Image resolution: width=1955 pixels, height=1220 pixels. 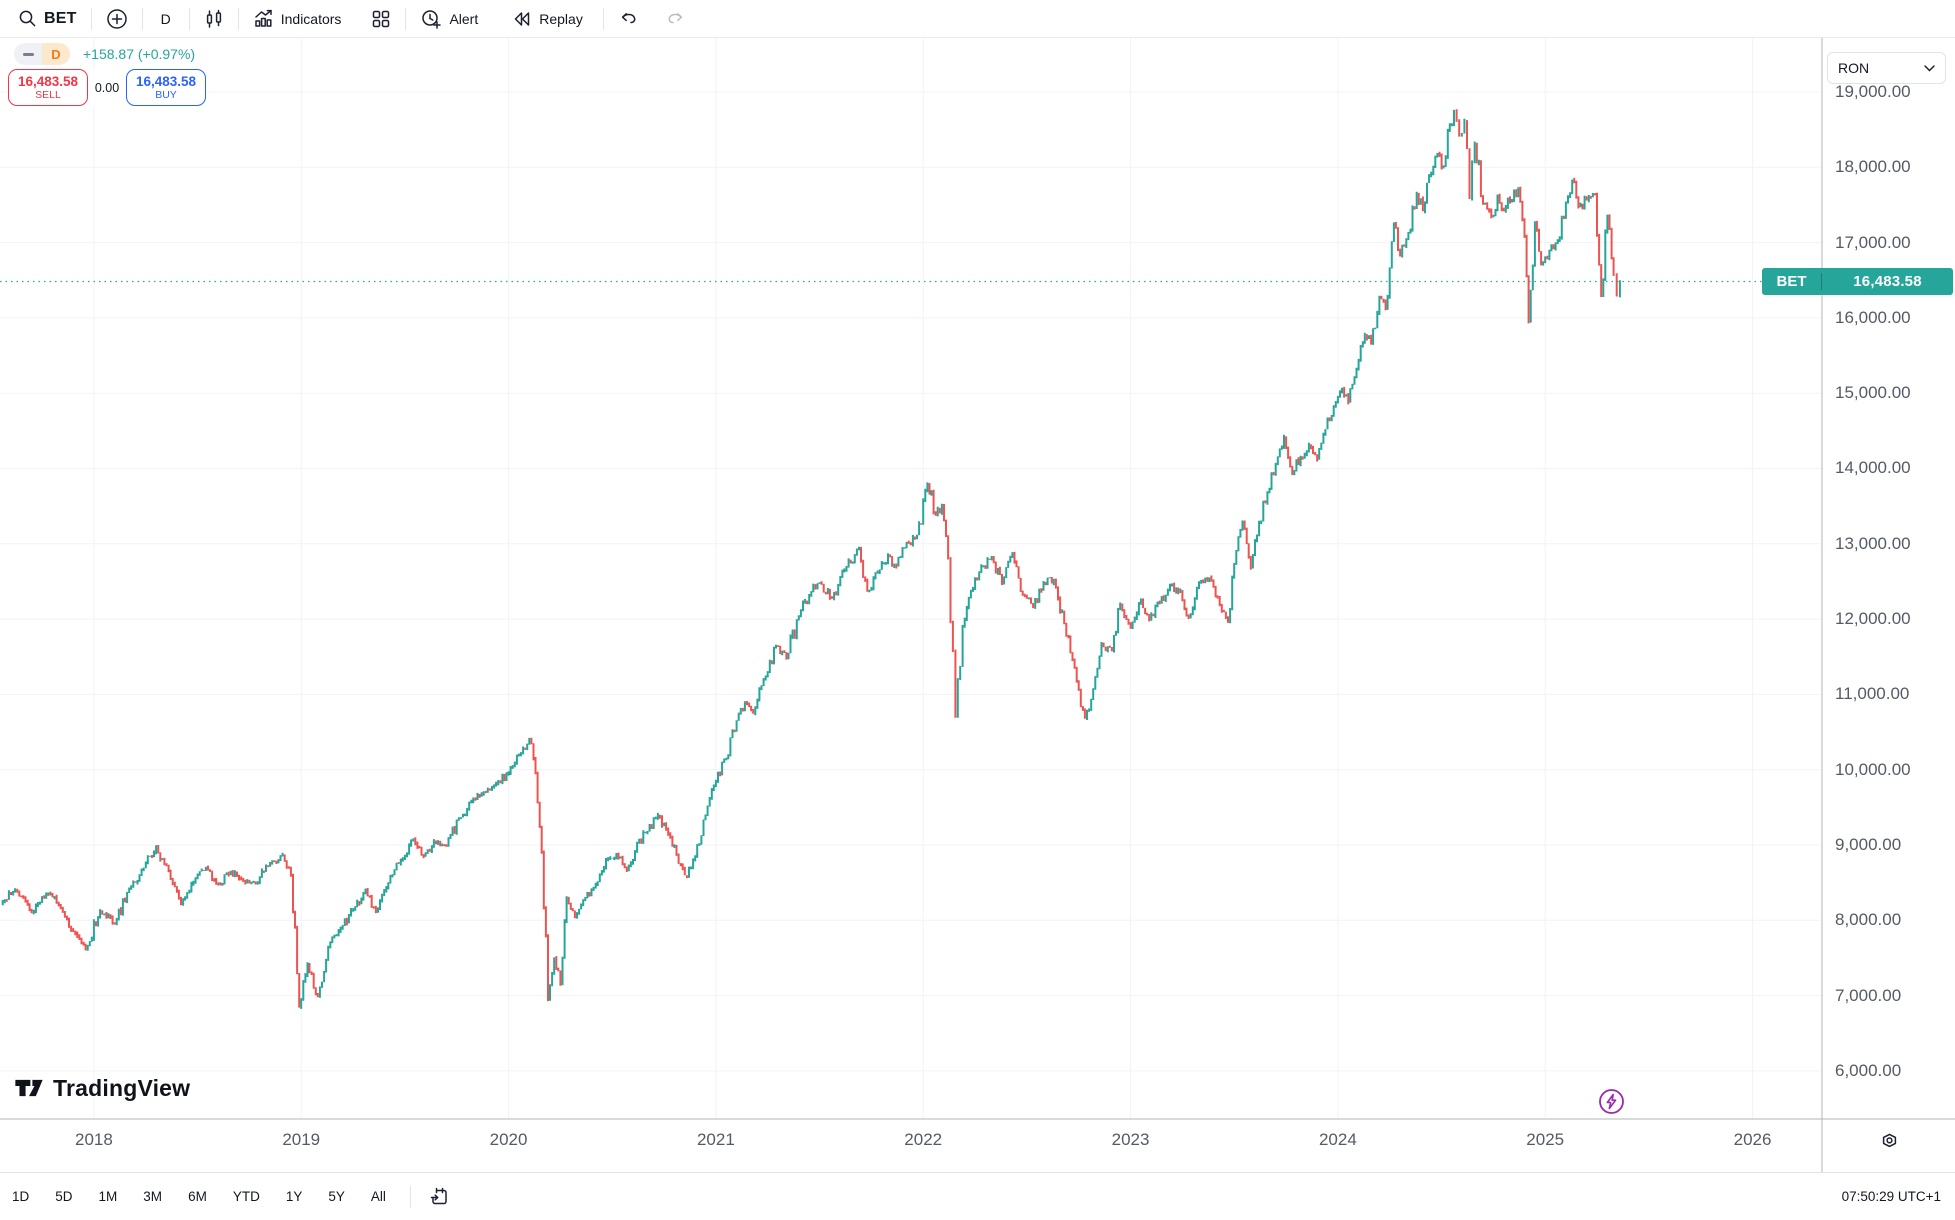 What do you see at coordinates (64, 1196) in the screenshot?
I see `range-button-5d: 5D` at bounding box center [64, 1196].